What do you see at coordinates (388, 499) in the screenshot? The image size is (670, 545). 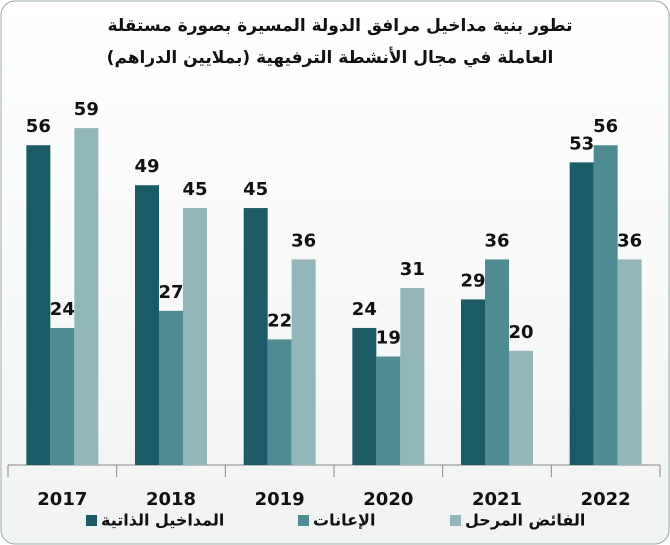 I see `x-tick-label: 2020` at bounding box center [388, 499].